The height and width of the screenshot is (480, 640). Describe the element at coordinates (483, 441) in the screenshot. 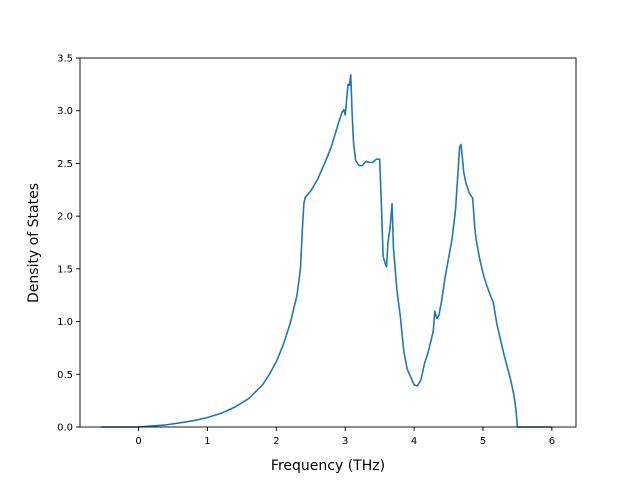

I see `x-tick-label: 5` at that location.